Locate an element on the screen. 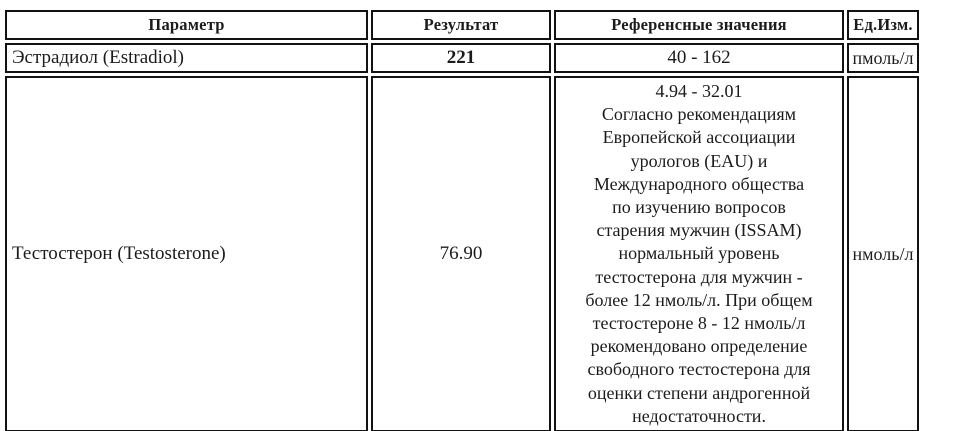 Image resolution: width=954 pixels, height=431 pixels. result-cell: 221 is located at coordinates (461, 58).